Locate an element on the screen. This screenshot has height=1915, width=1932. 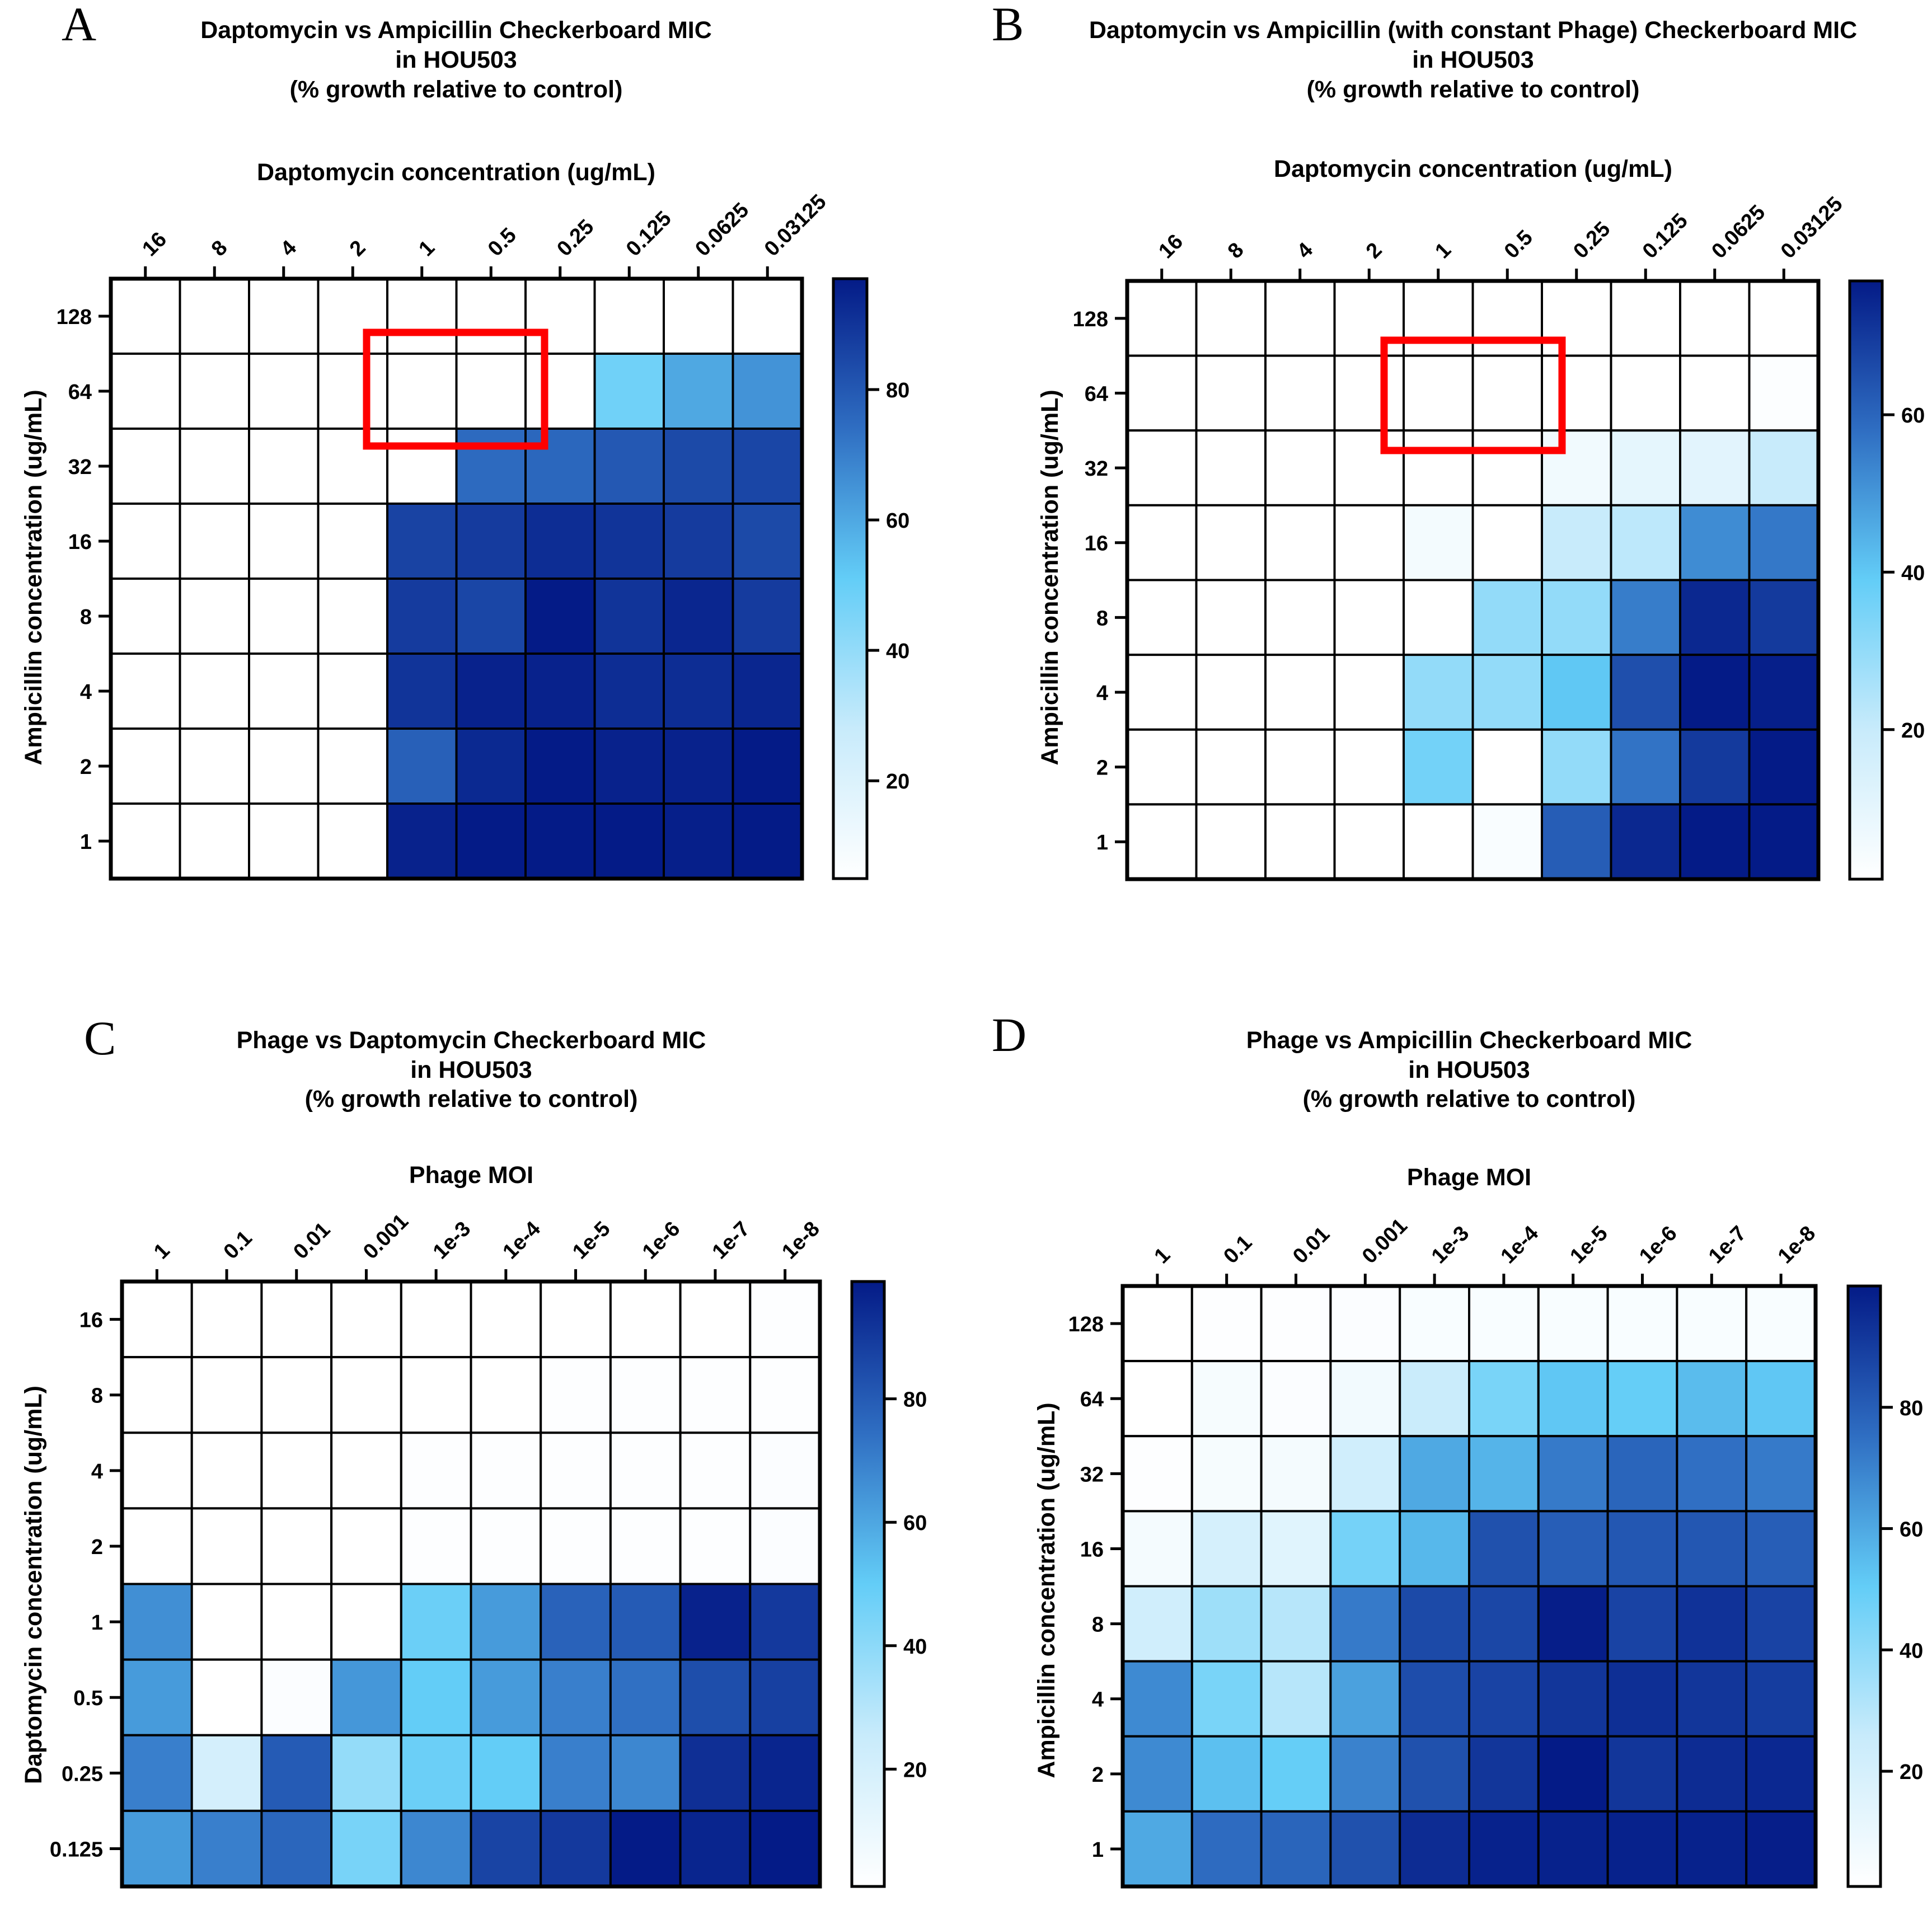
panel-d-cell-r7-c9 is located at coordinates (1781, 1849).